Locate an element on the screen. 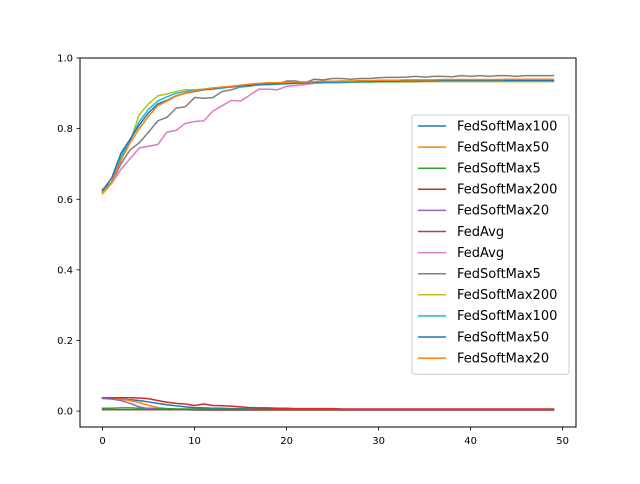 The image size is (640, 484). x-tick-label: 10 is located at coordinates (194, 441).